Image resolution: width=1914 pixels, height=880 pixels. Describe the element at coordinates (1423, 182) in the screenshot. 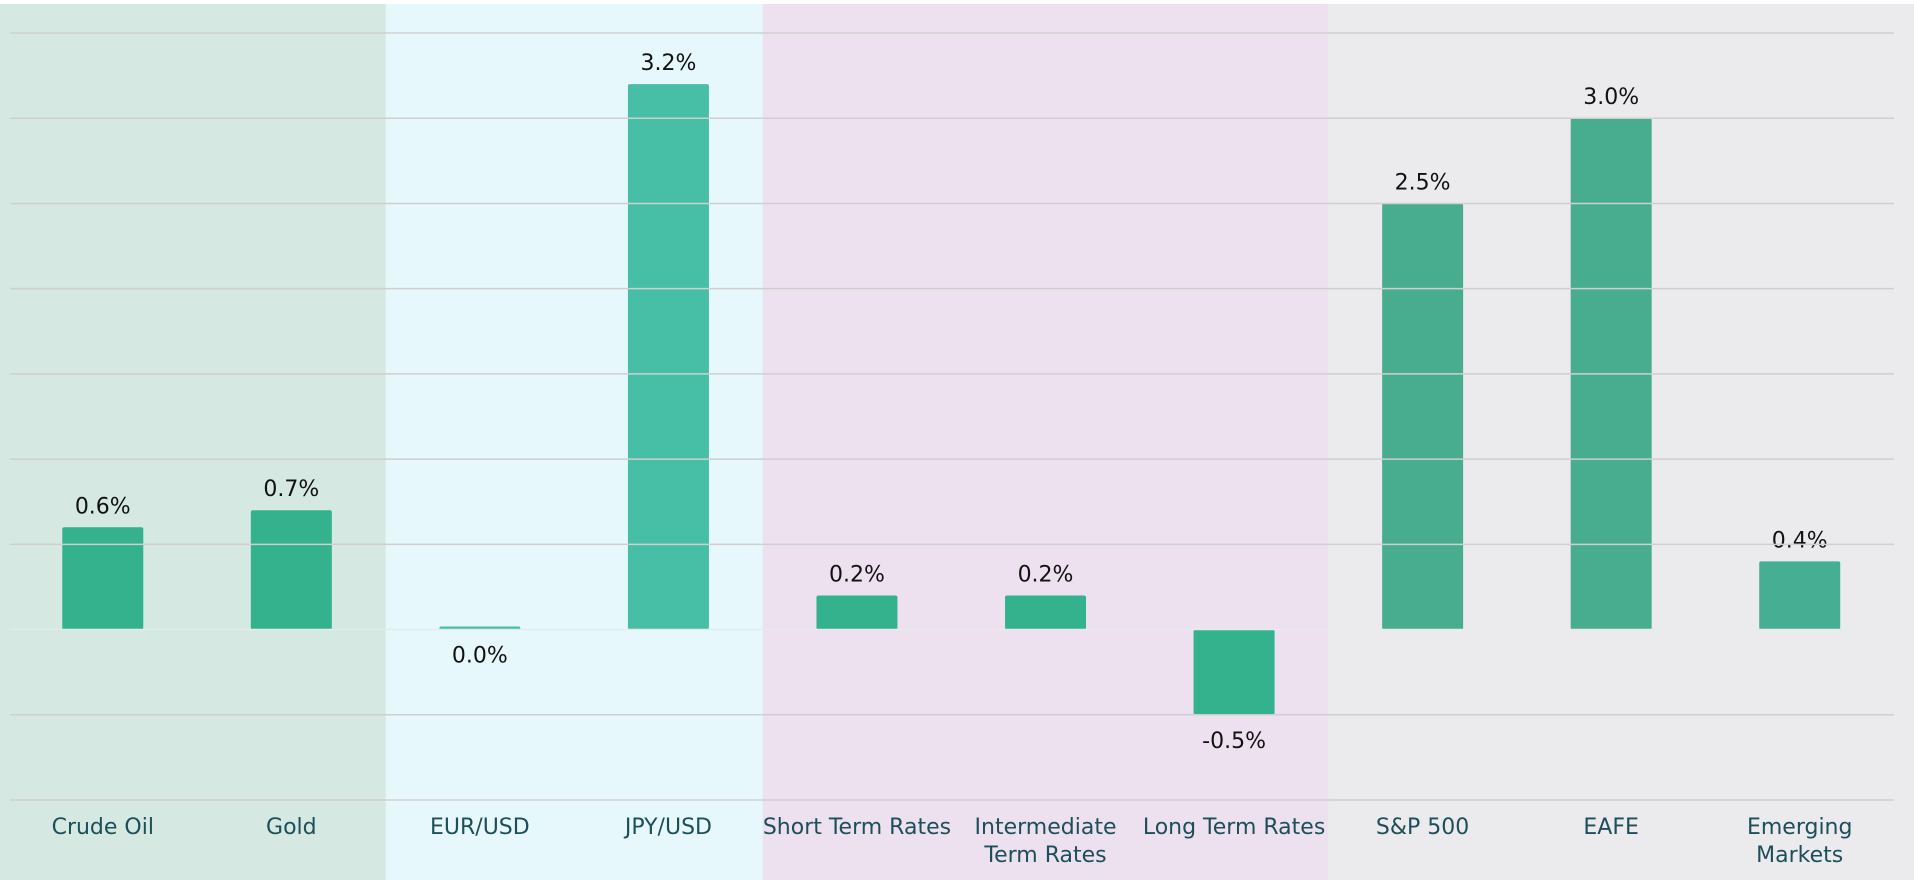

I see `data-label: 2.5%` at that location.